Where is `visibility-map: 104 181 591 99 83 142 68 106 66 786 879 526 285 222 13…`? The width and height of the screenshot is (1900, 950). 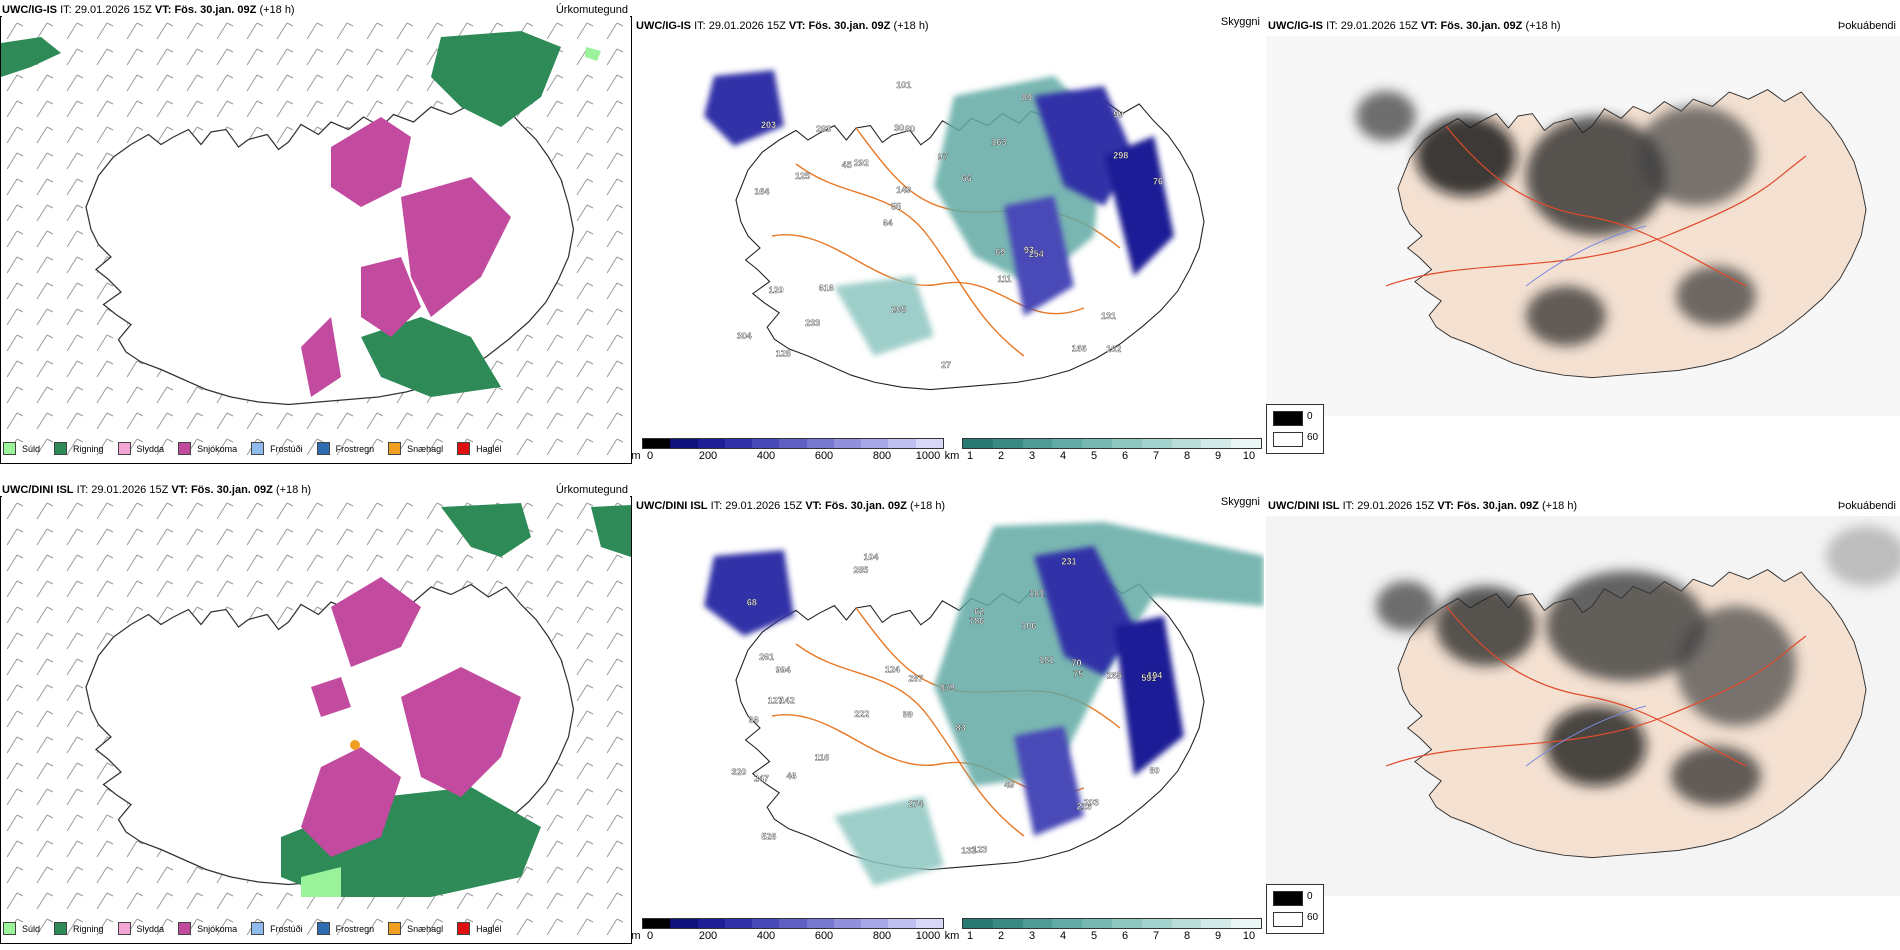
visibility-map: 104 181 591 99 83 142 68 106 66 786 879 526 285 222 13… is located at coordinates (949, 716).